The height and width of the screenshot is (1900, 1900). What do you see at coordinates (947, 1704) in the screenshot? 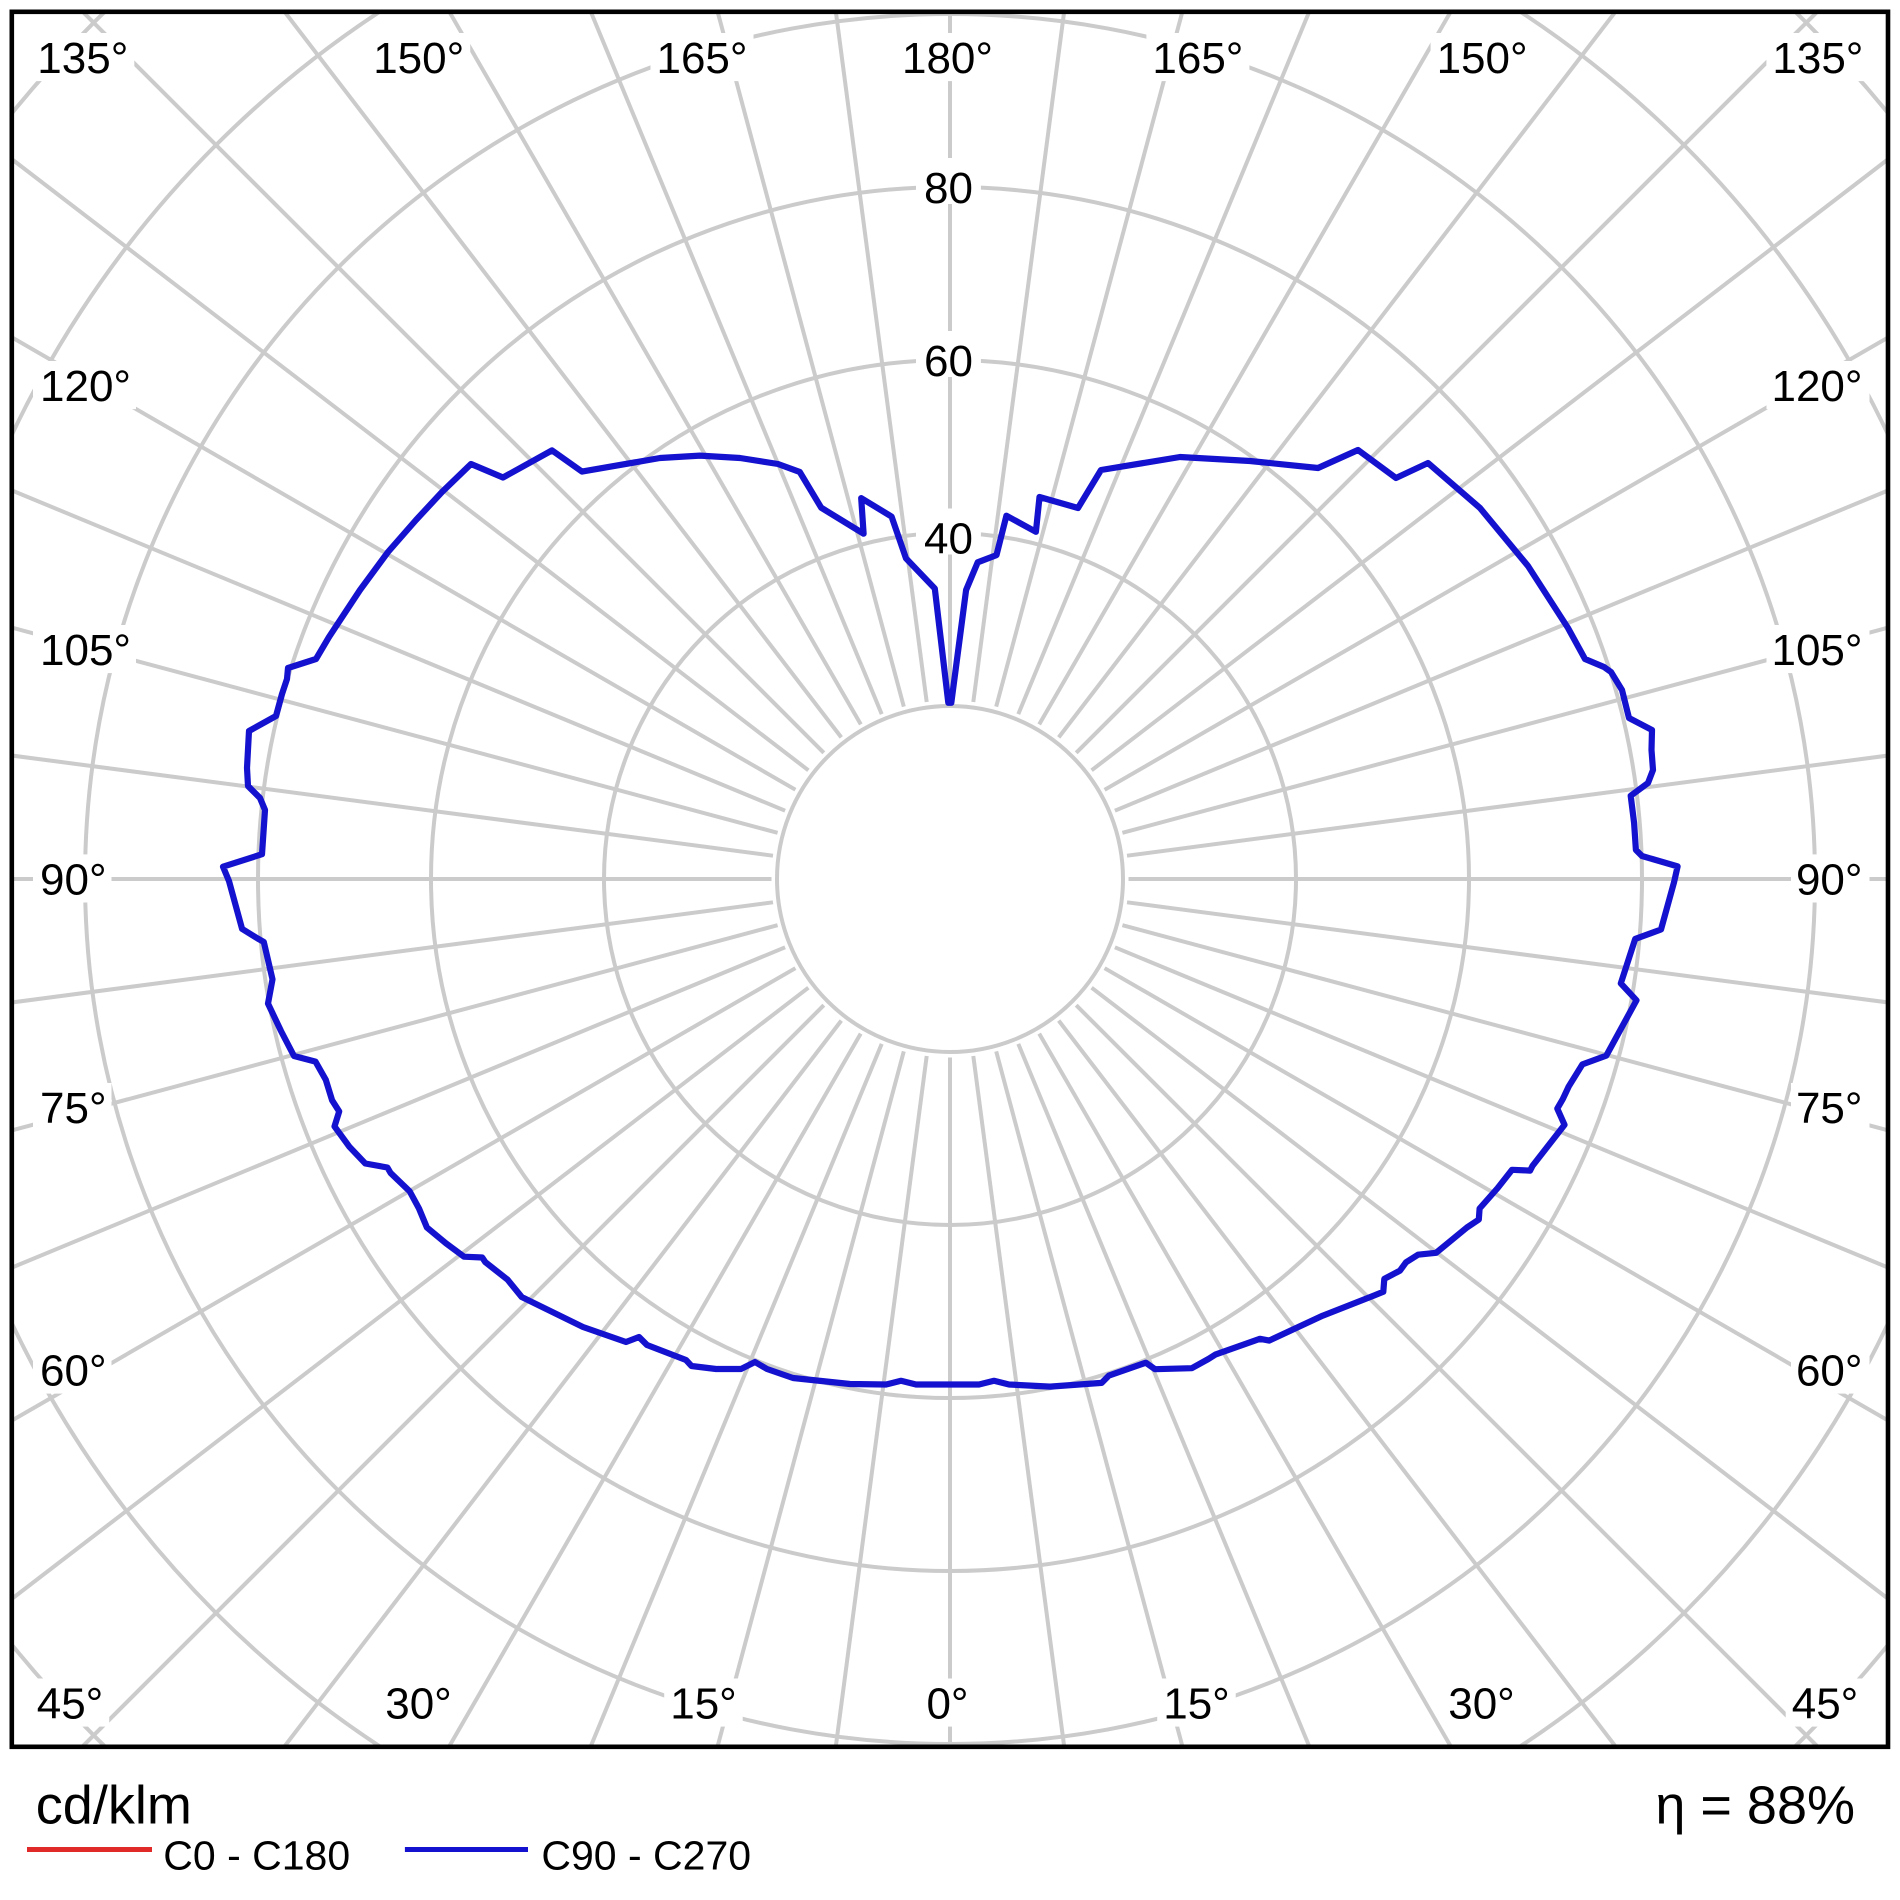
I see `svg-text: 0°` at bounding box center [947, 1704].